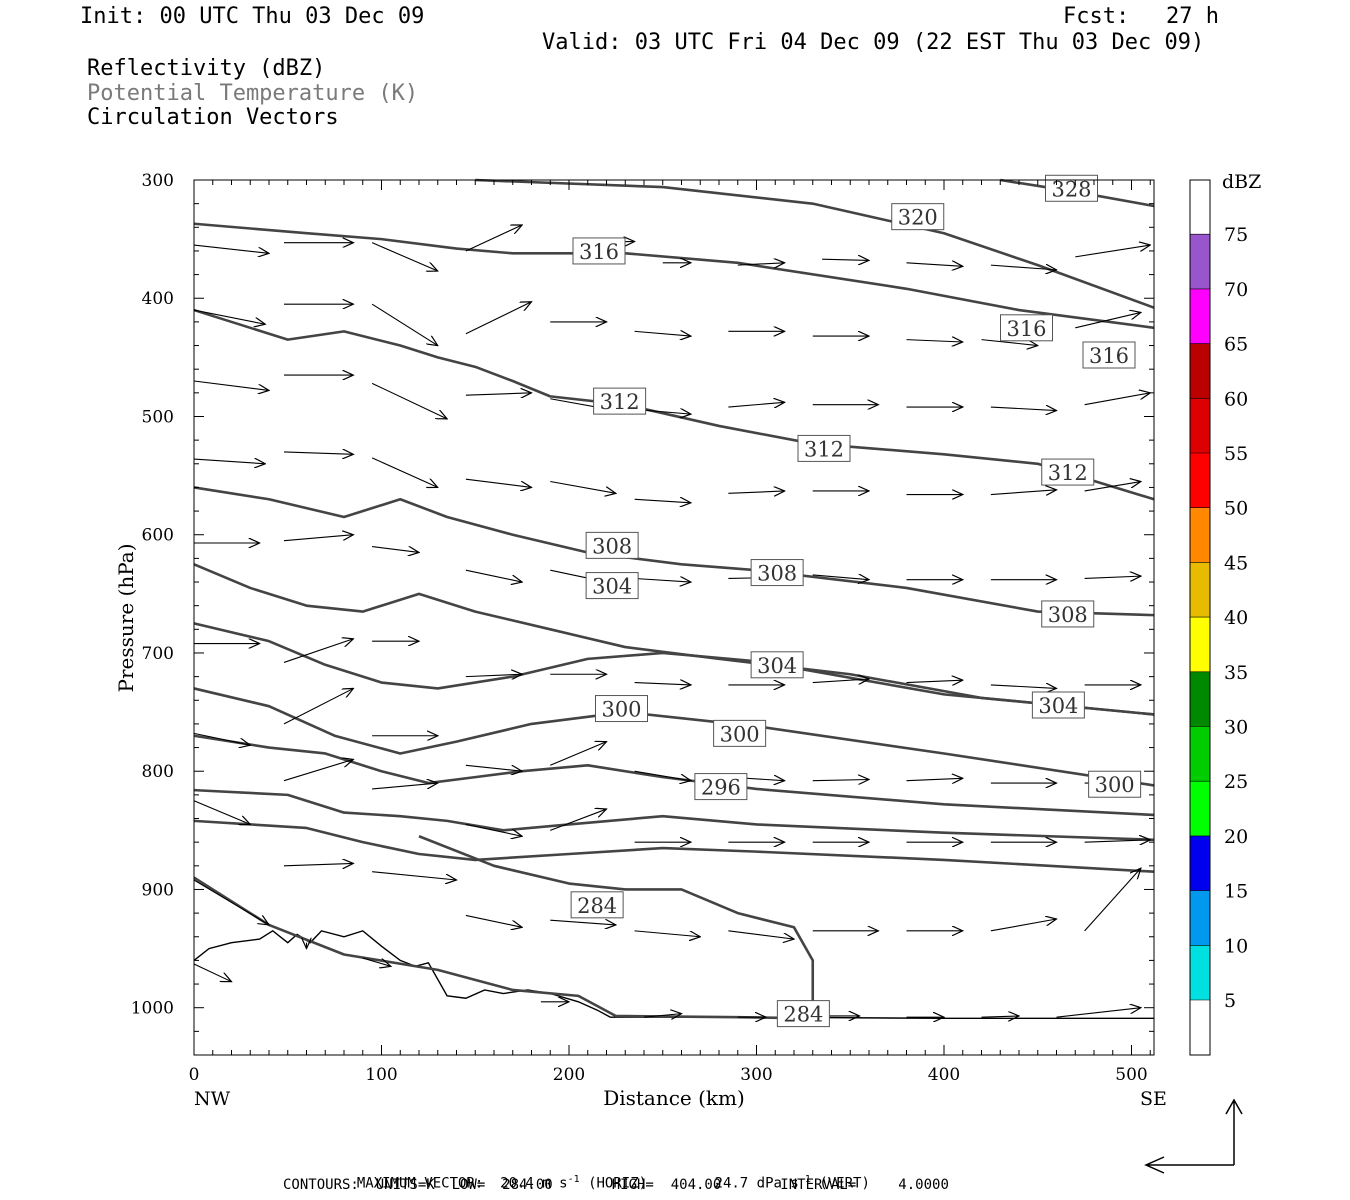 The width and height of the screenshot is (1350, 1200). I want to click on colorbar-label: 55, so click(1236, 454).